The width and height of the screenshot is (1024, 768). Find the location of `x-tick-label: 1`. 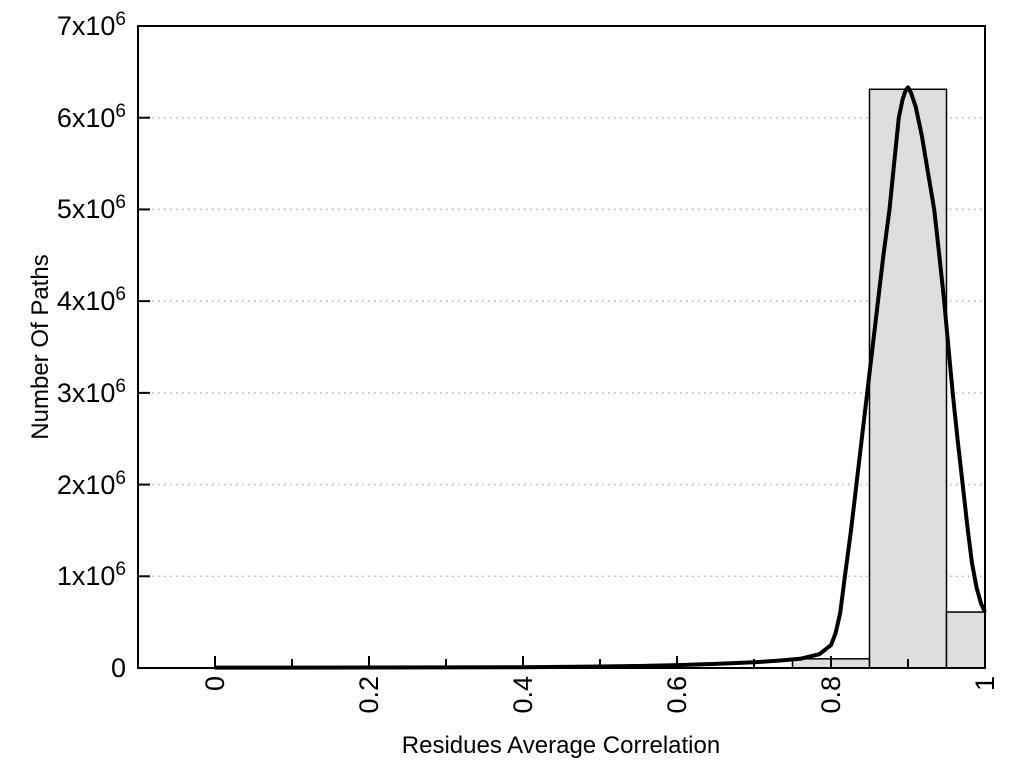

x-tick-label: 1 is located at coordinates (985, 684).